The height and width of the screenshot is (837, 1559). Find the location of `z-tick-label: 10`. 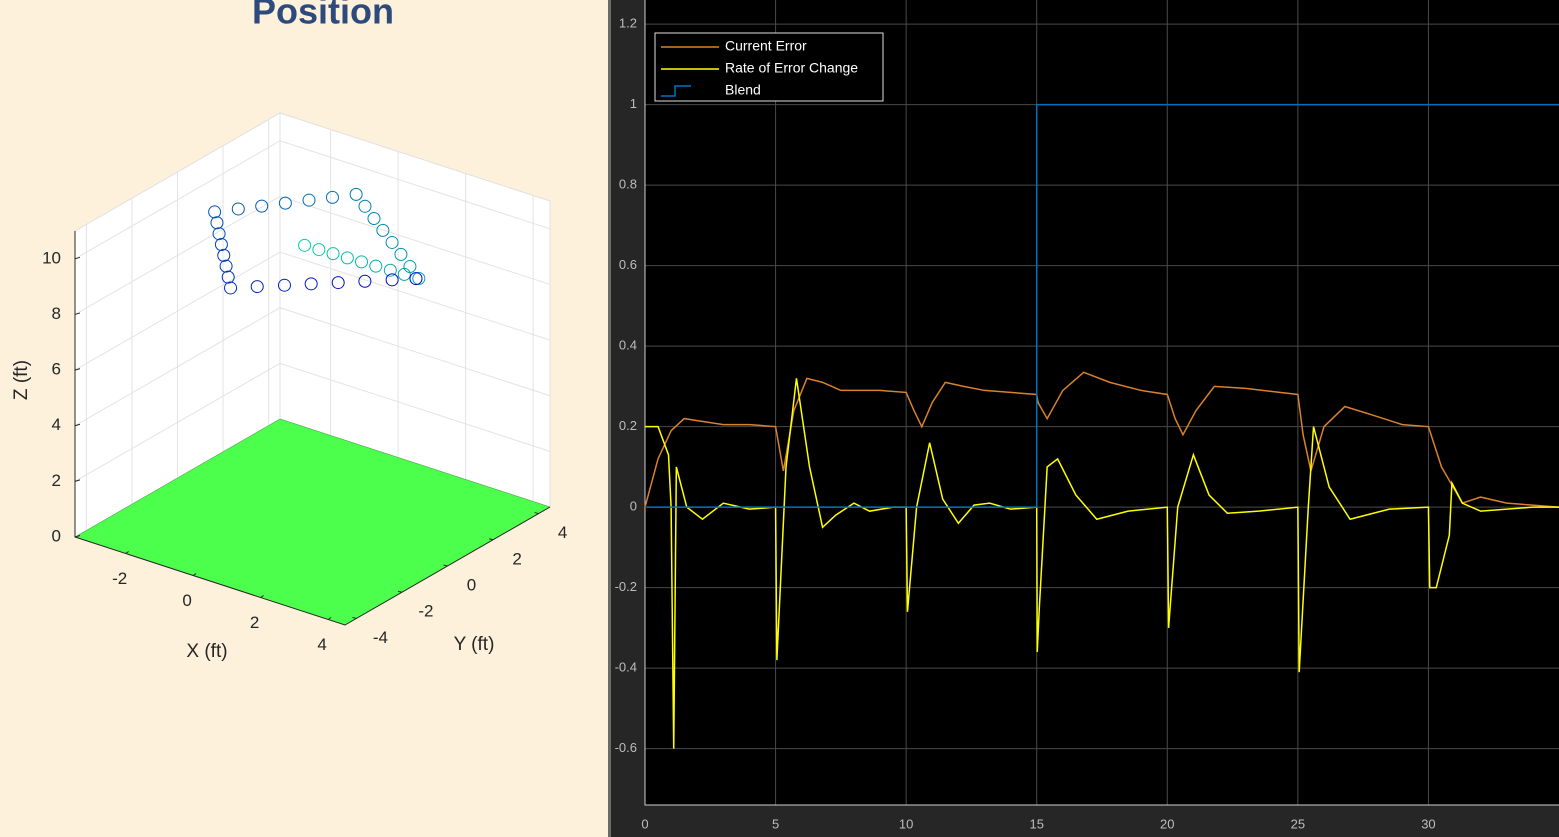

z-tick-label: 10 is located at coordinates (51, 257).